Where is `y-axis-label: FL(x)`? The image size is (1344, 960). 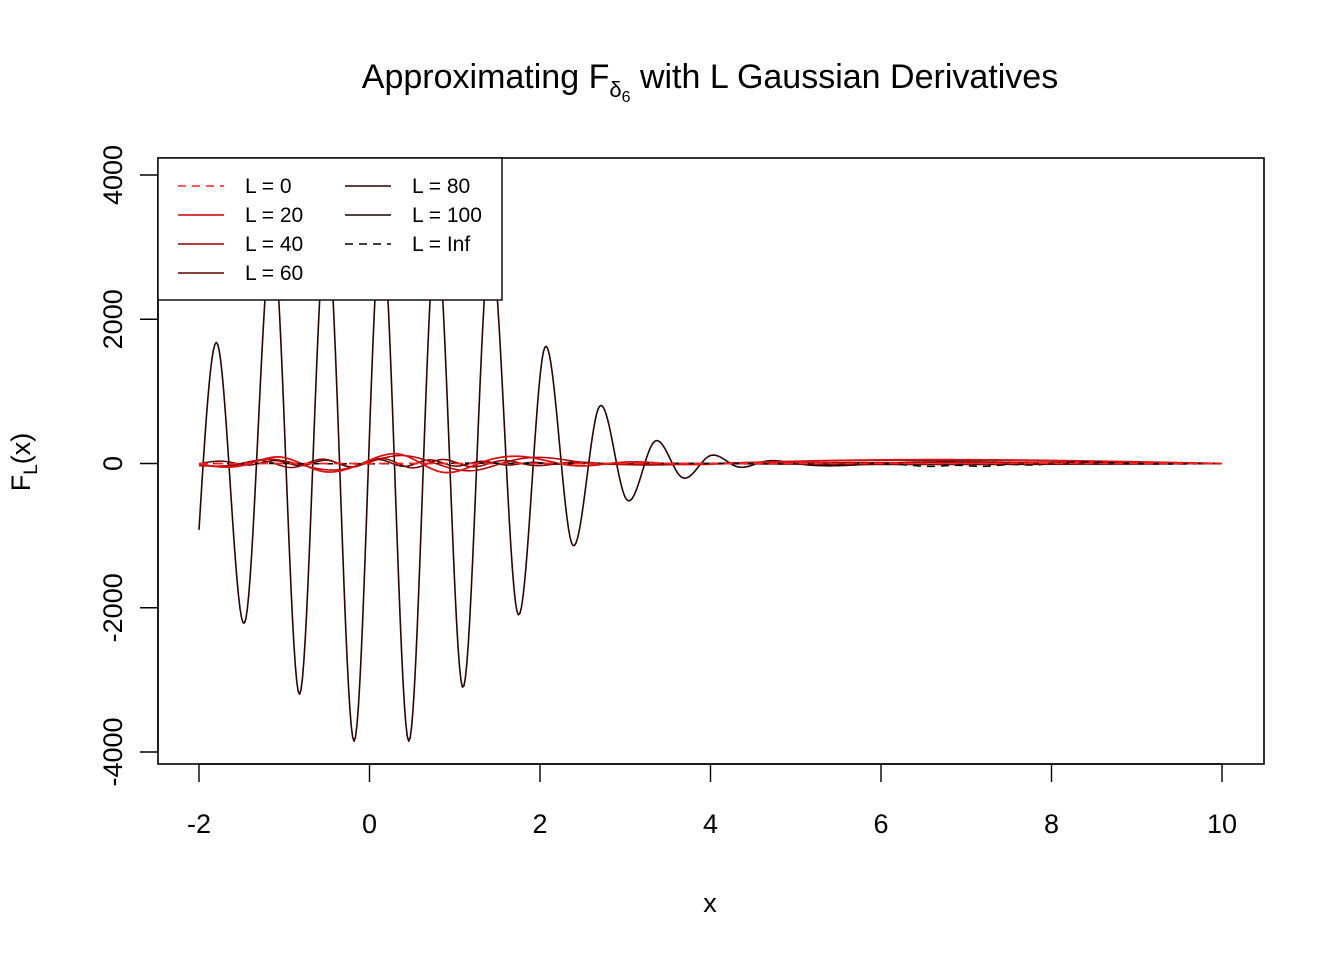 y-axis-label: FL(x) is located at coordinates (24, 462).